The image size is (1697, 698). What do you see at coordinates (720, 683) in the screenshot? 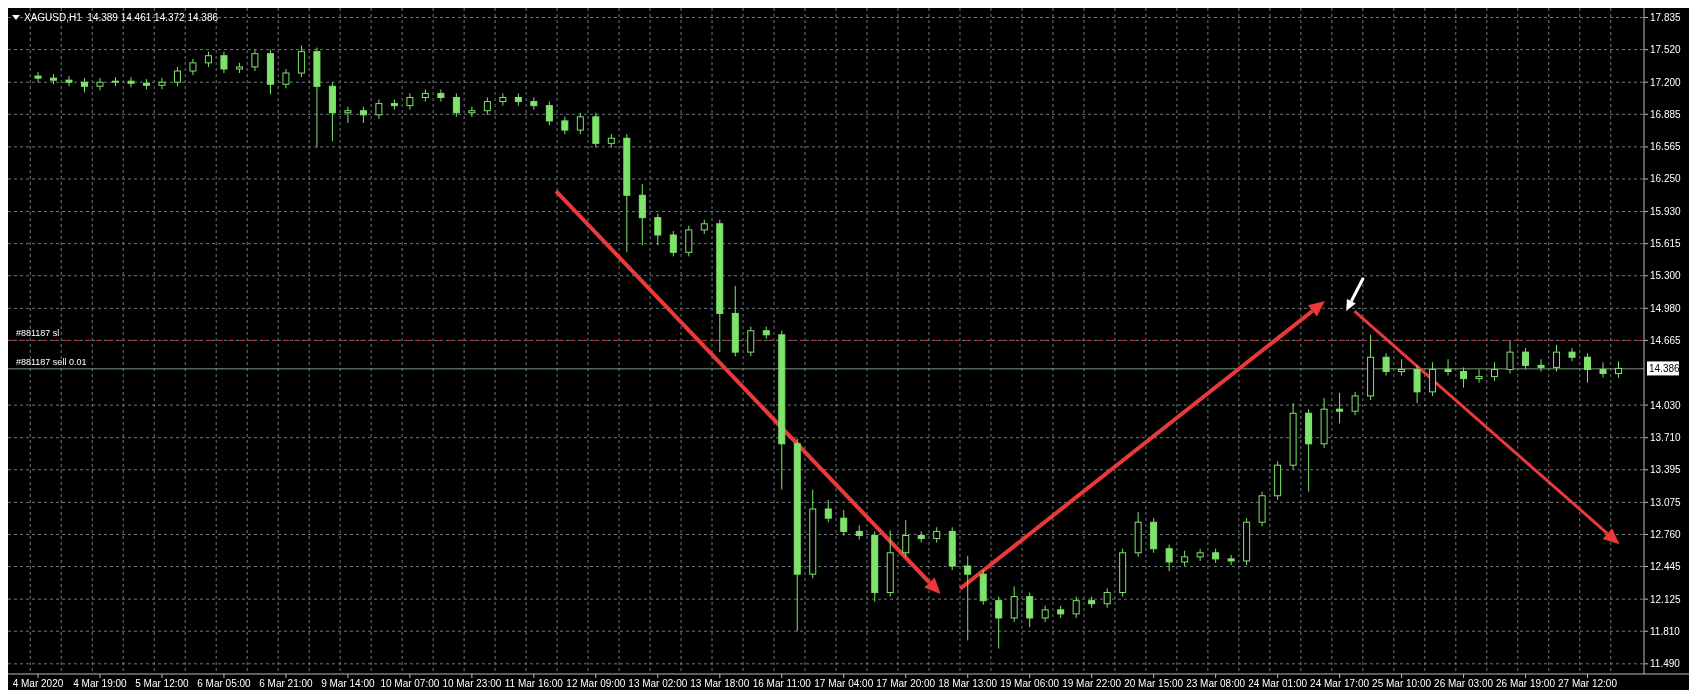
I see `x-tick-label: 13 Mar 18:00` at bounding box center [720, 683].